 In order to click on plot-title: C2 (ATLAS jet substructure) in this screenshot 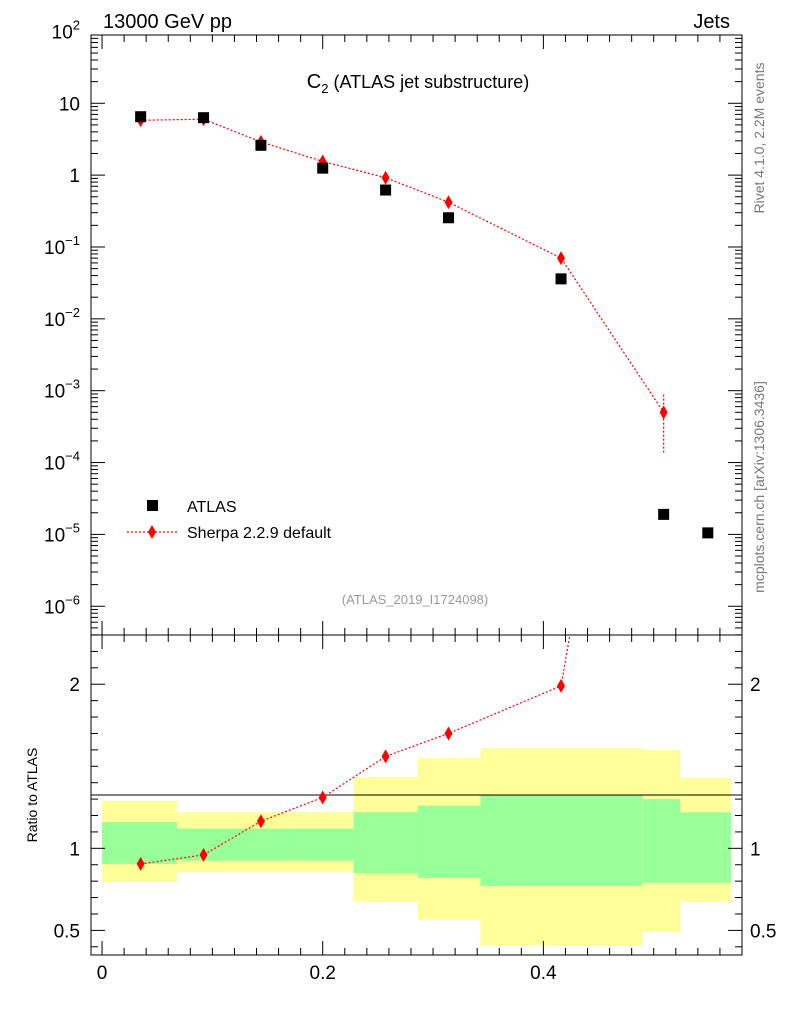, I will do `click(418, 83)`.